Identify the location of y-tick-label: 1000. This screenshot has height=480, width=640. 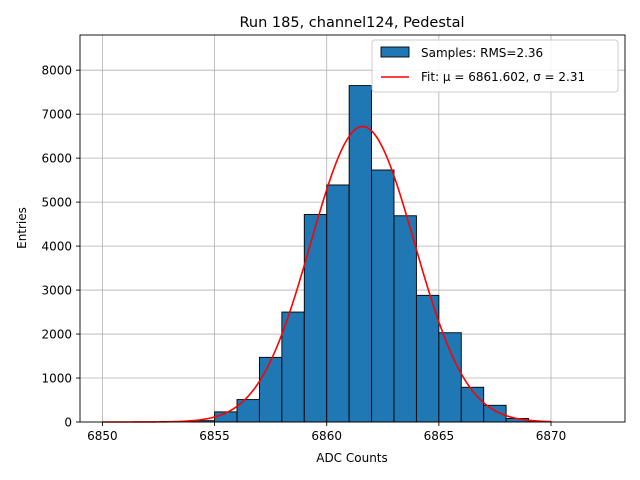
(56, 379).